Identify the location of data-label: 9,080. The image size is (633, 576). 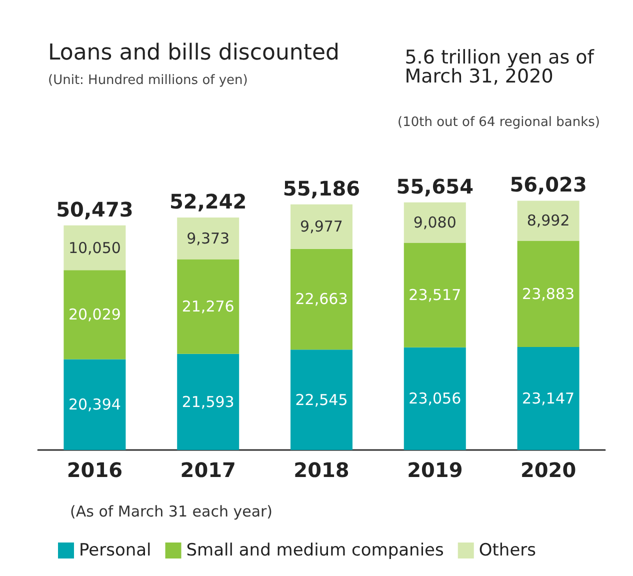
(434, 223).